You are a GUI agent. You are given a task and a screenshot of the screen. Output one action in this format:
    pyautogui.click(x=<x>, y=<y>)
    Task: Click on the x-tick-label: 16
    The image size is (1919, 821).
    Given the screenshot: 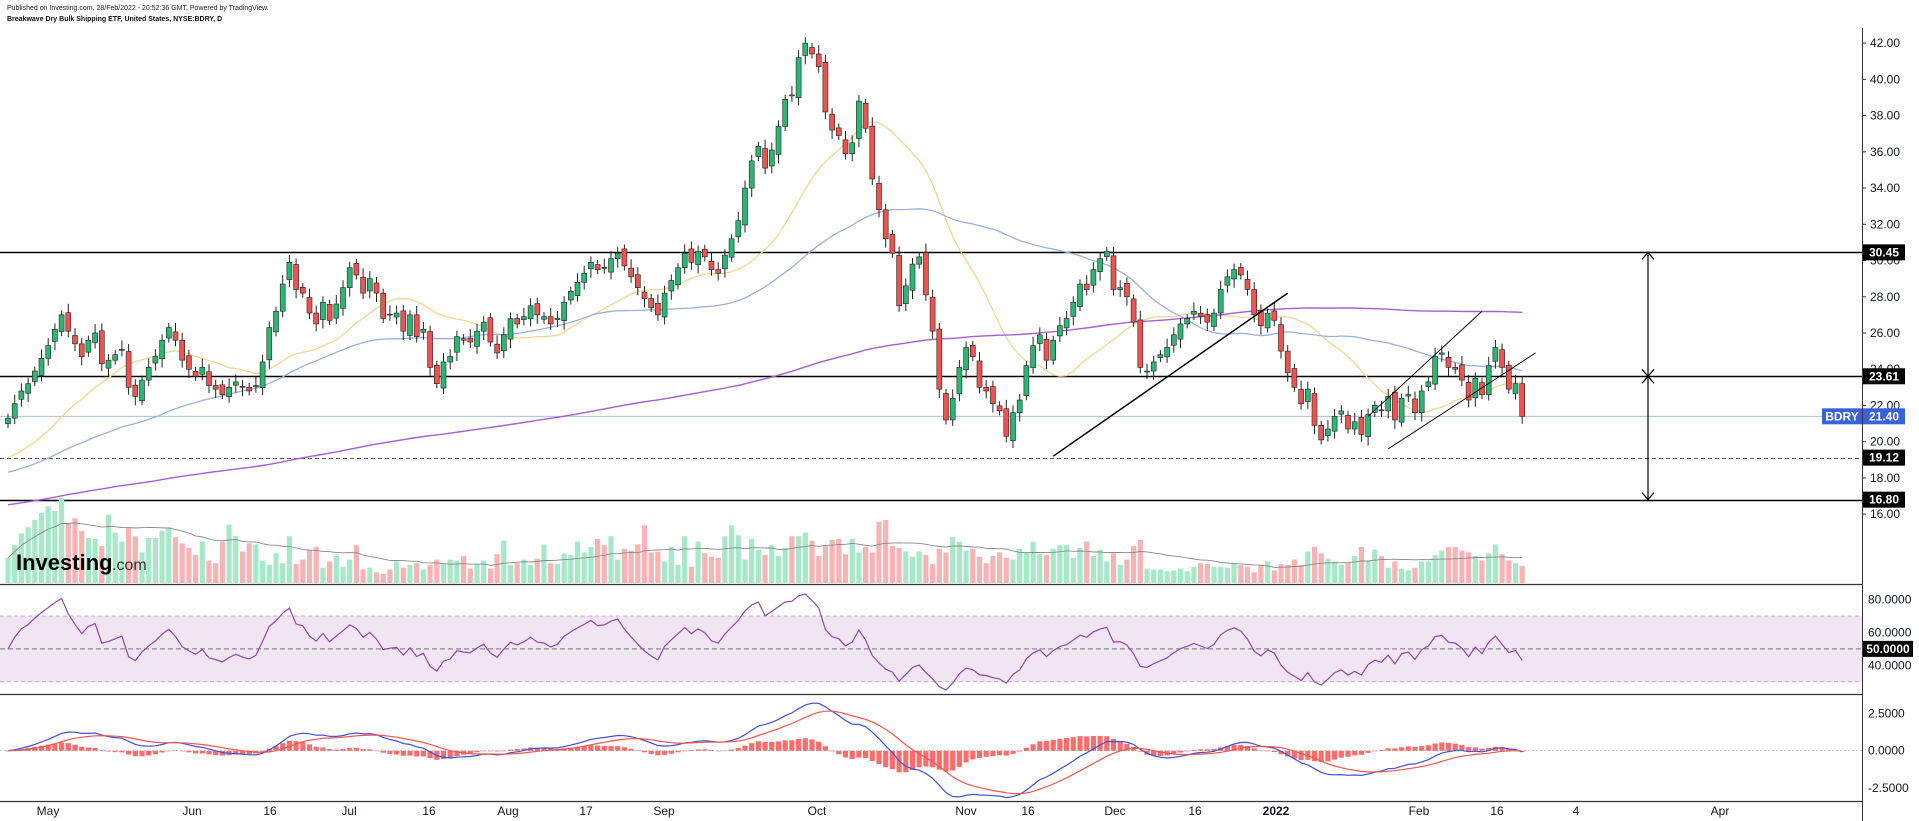 What is the action you would take?
    pyautogui.click(x=270, y=811)
    